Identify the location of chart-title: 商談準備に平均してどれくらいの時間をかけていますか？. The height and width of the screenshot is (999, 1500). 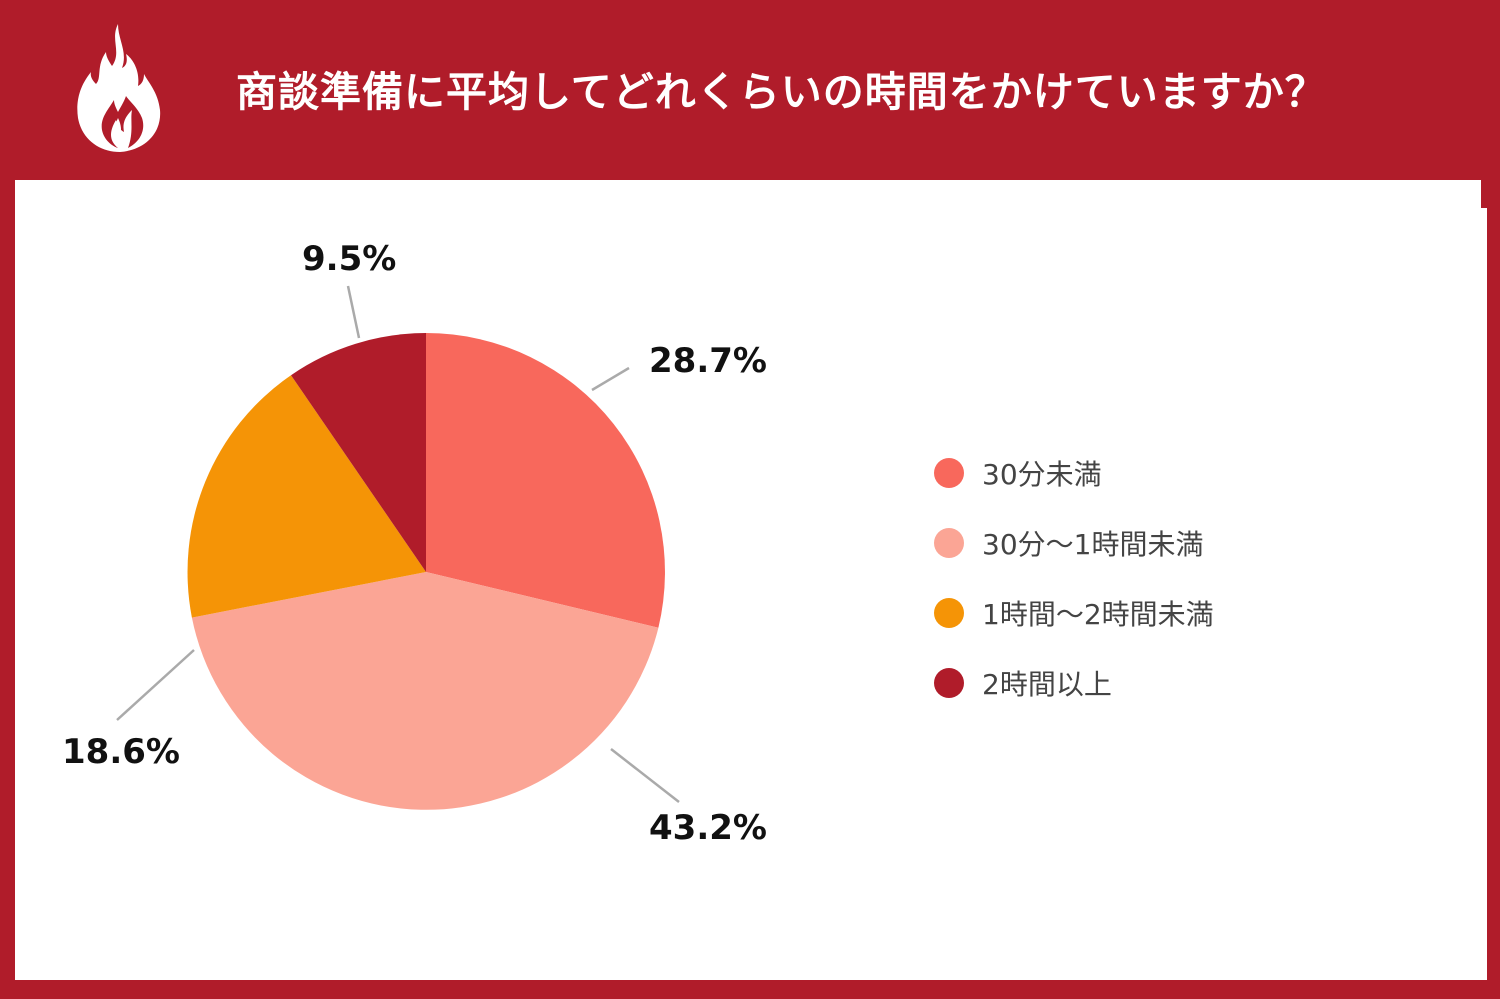
(781, 92).